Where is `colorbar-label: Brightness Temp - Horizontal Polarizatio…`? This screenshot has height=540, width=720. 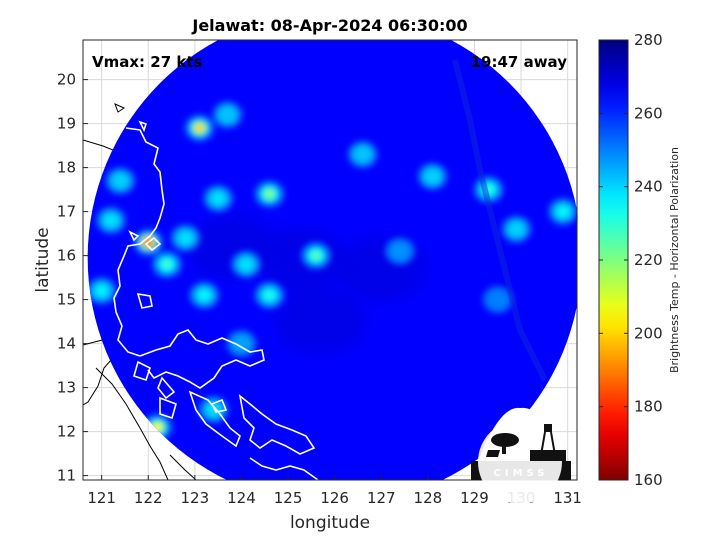
colorbar-label: Brightness Temp - Horizontal Polarizatio… is located at coordinates (674, 260).